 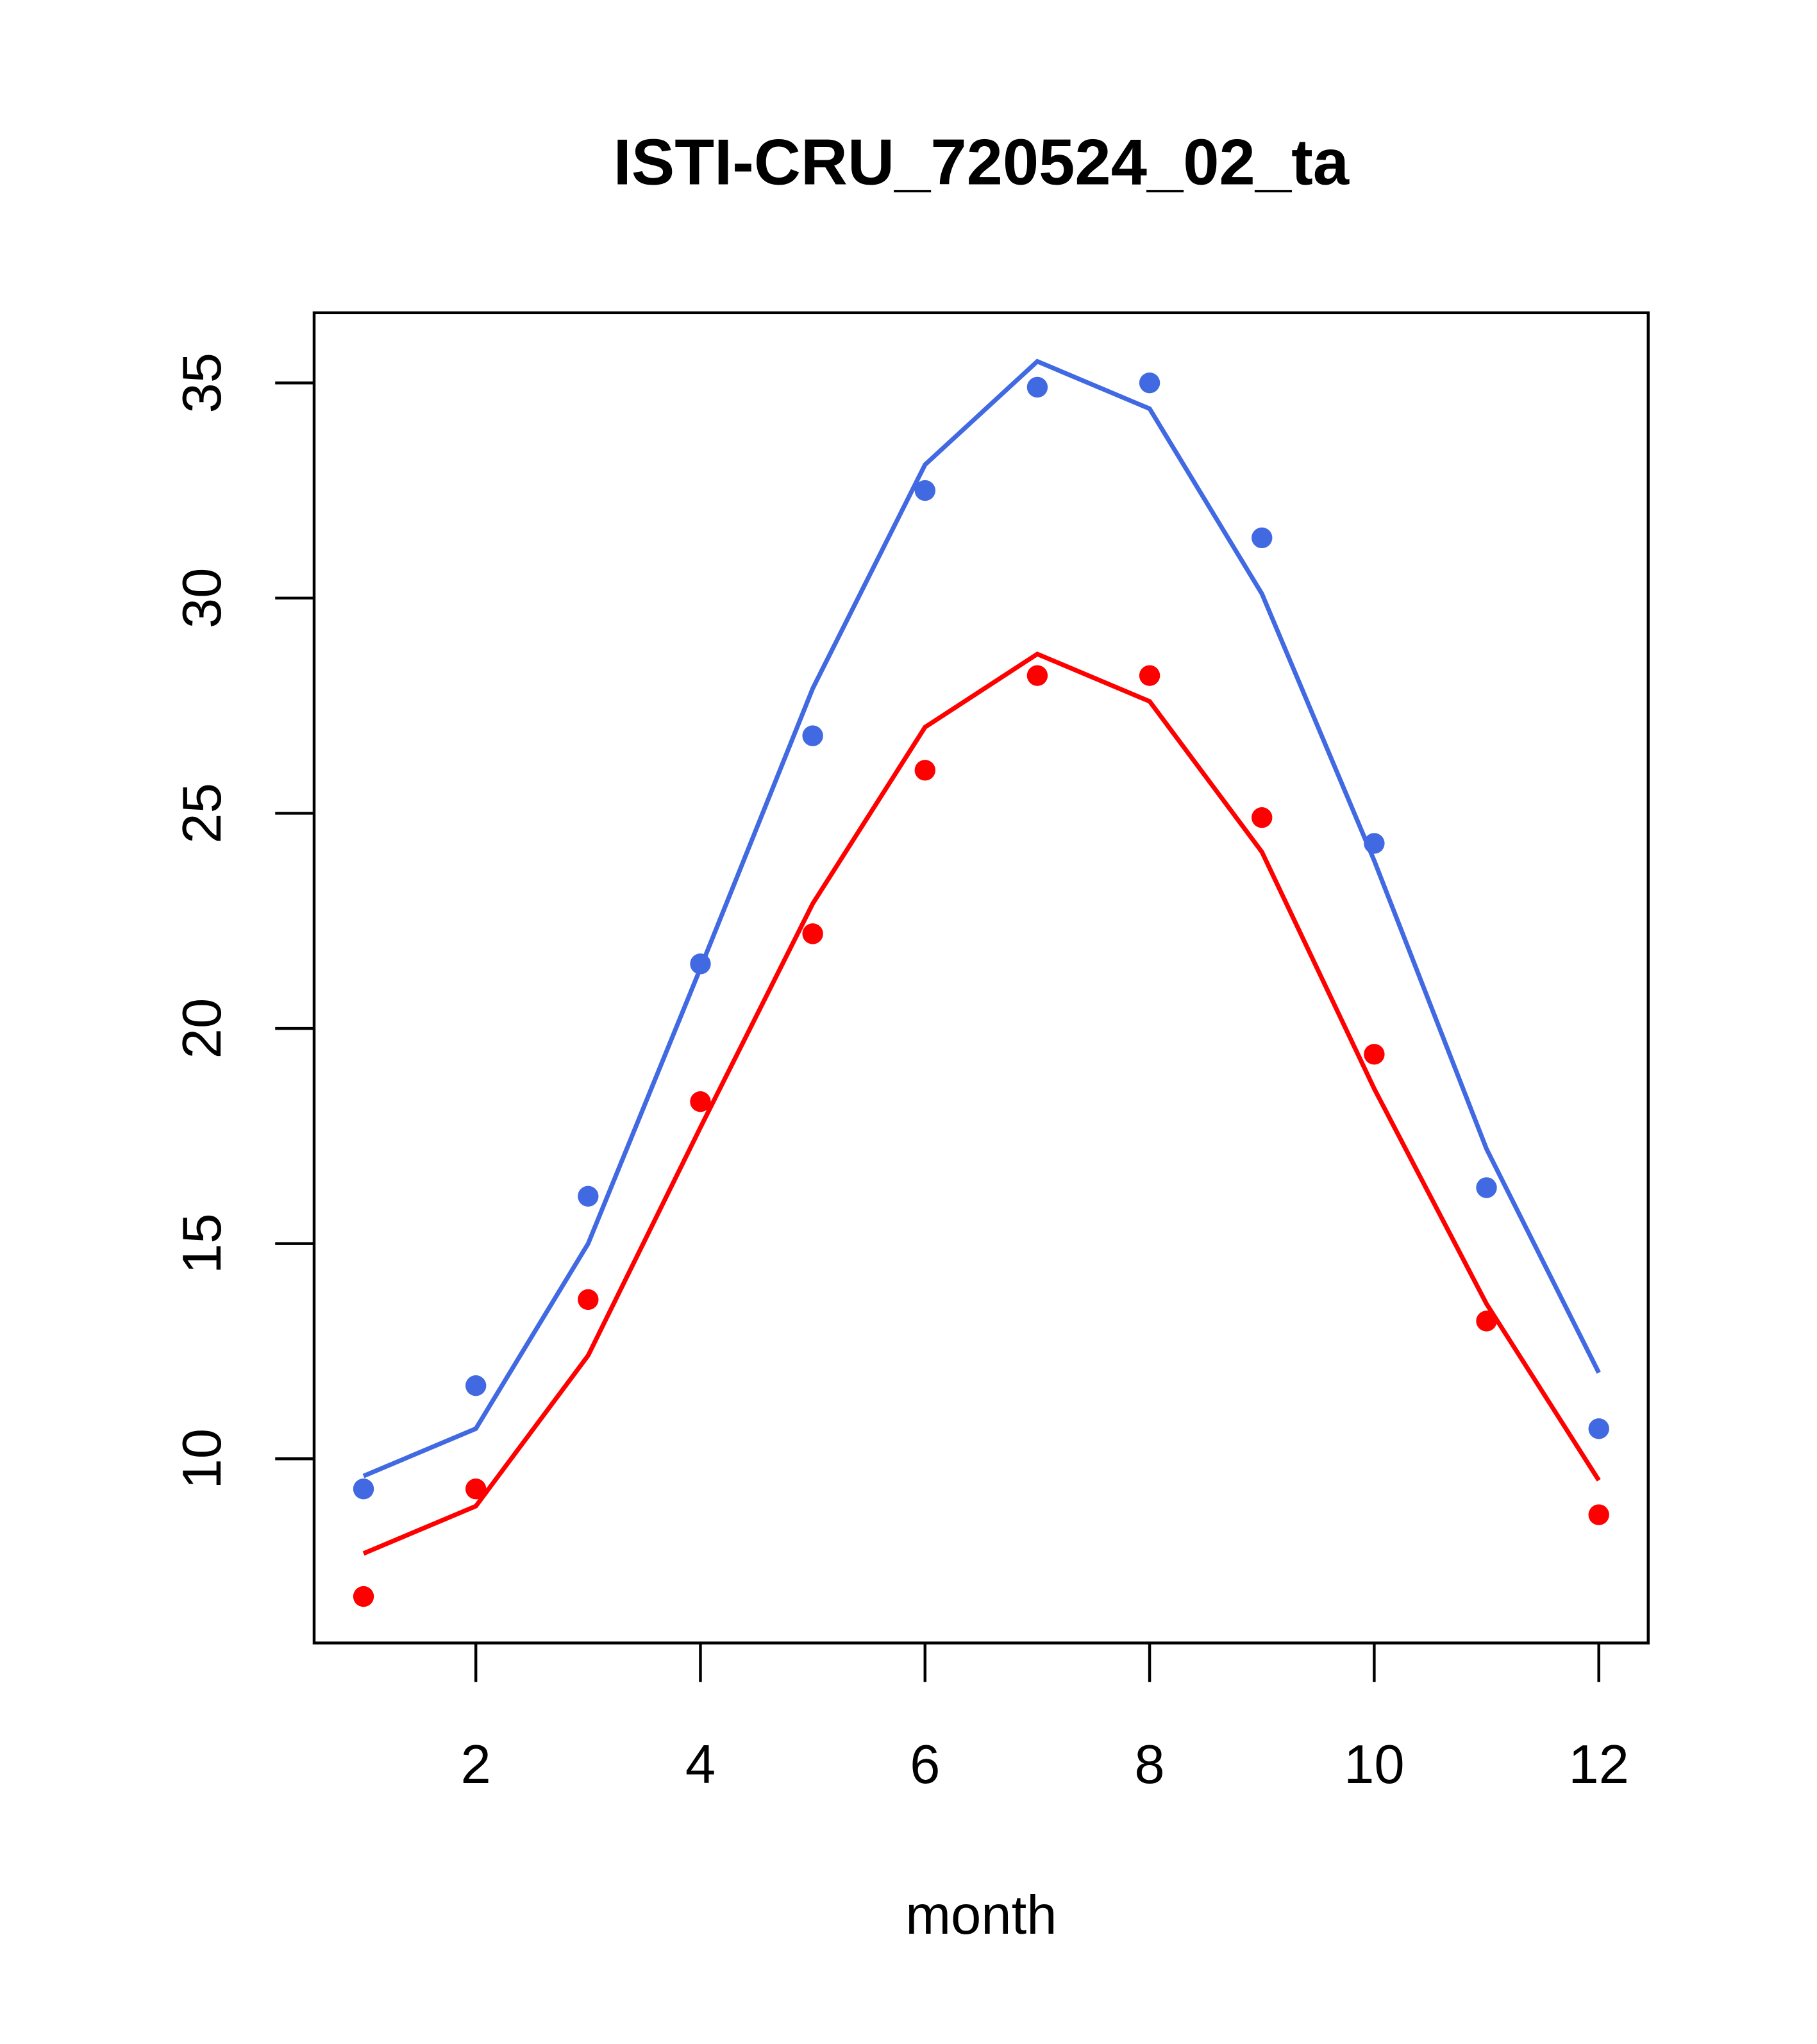 I want to click on x-tick-label: 6, so click(x=925, y=1764).